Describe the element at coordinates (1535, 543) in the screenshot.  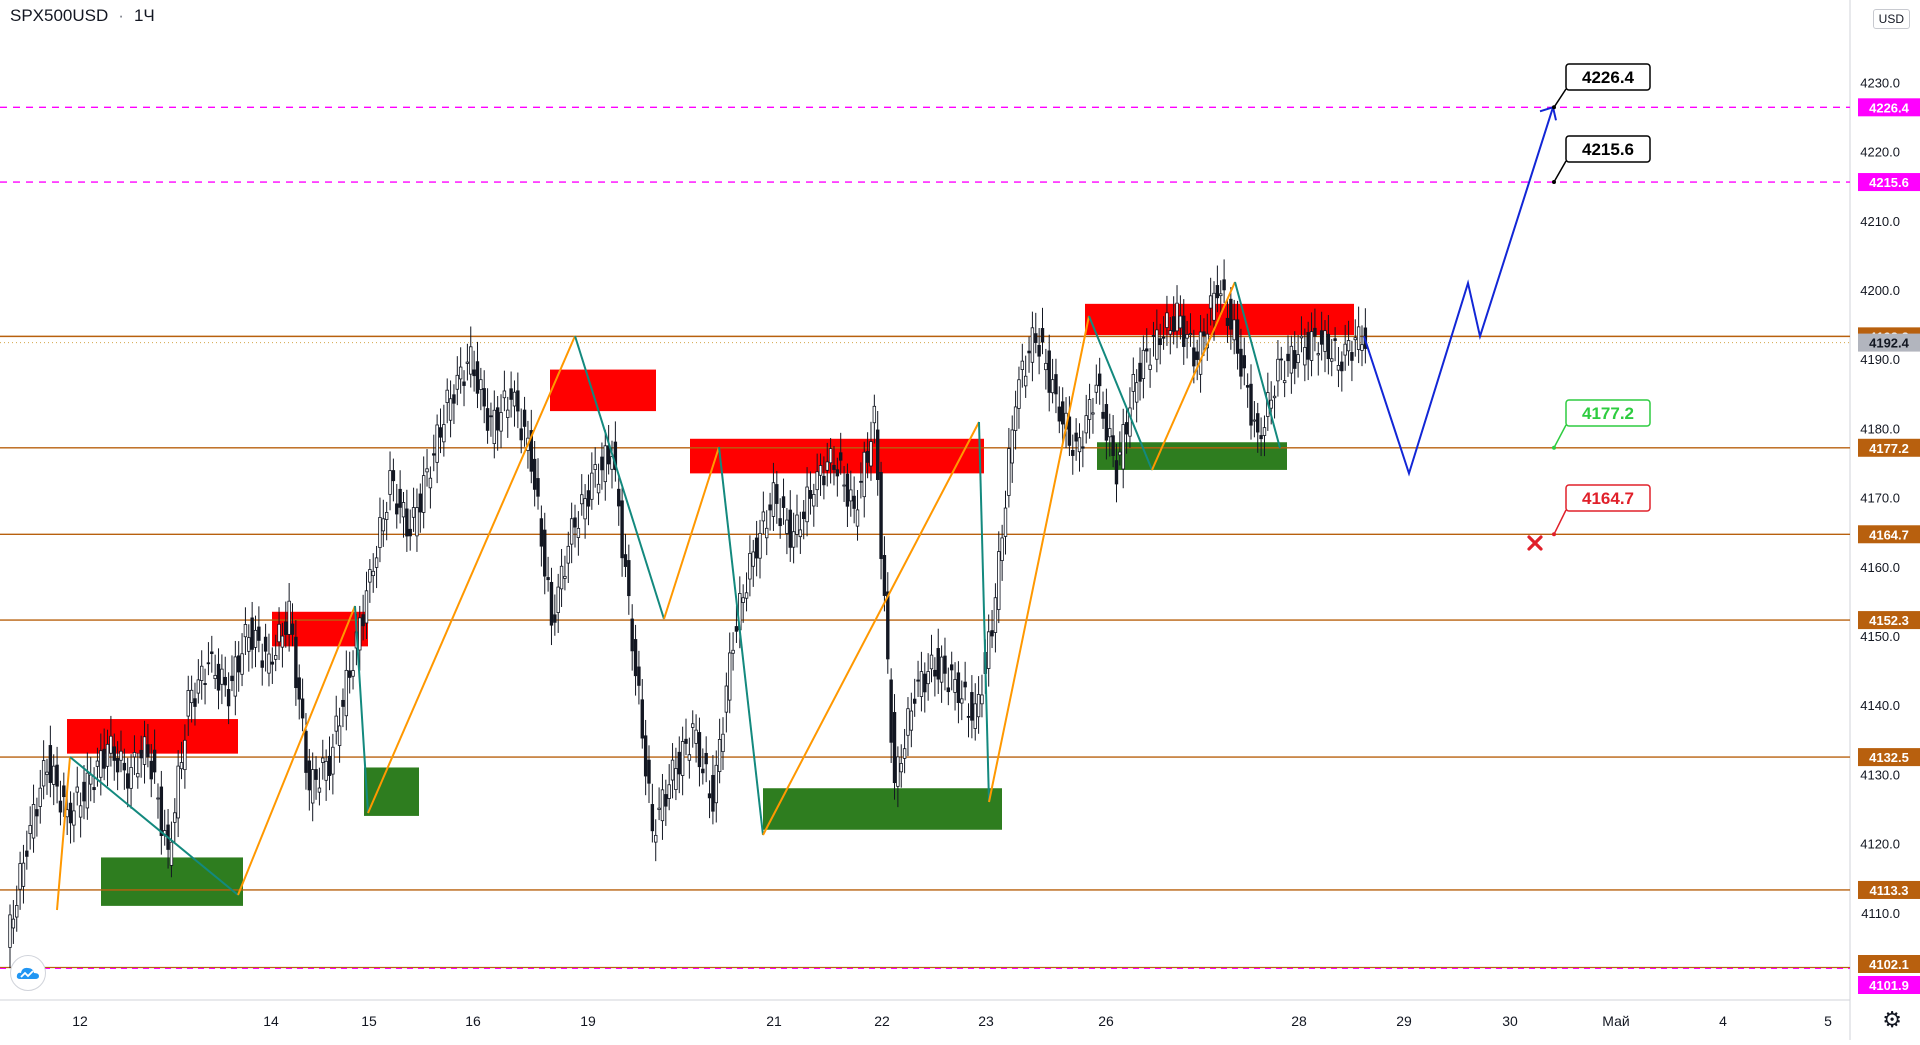
I see `red-x-stop-marker-icon` at that location.